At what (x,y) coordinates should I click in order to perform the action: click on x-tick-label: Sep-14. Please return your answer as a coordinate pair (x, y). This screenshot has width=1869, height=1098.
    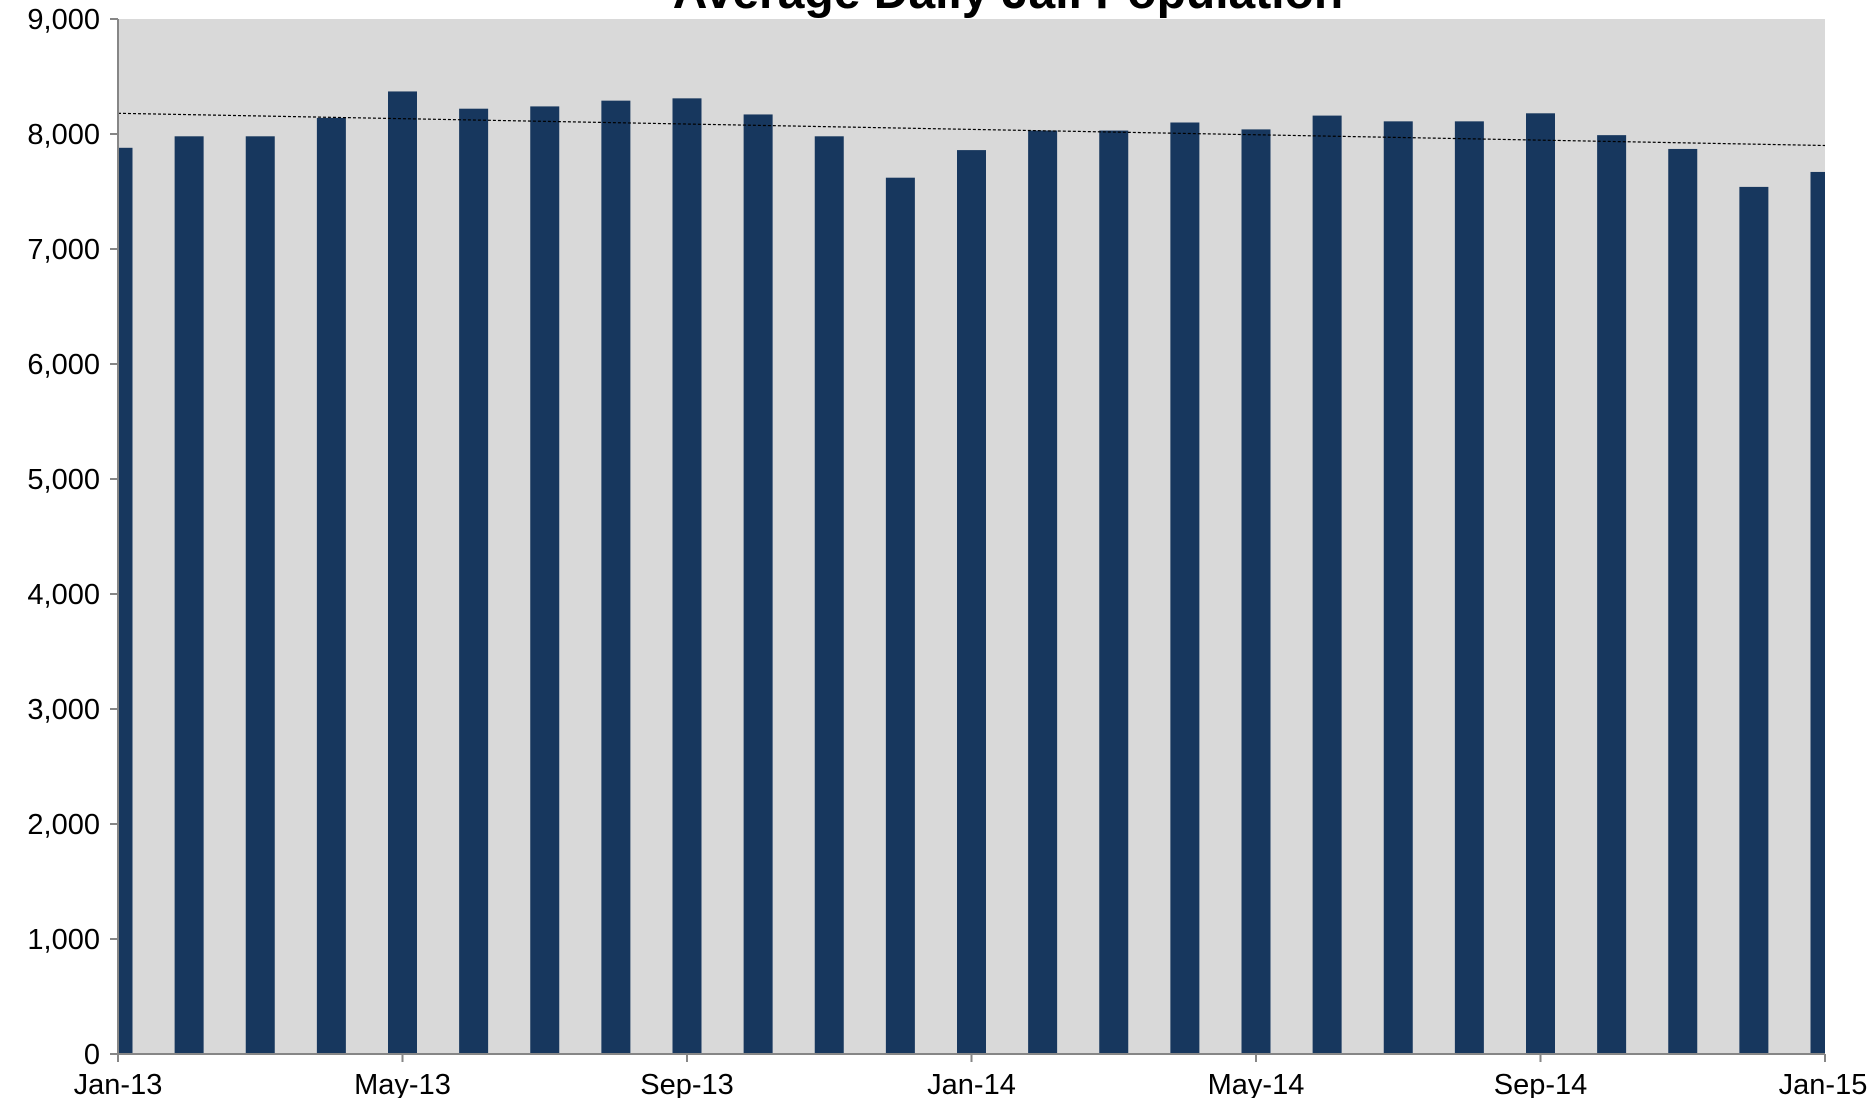
    Looking at the image, I should click on (1541, 1083).